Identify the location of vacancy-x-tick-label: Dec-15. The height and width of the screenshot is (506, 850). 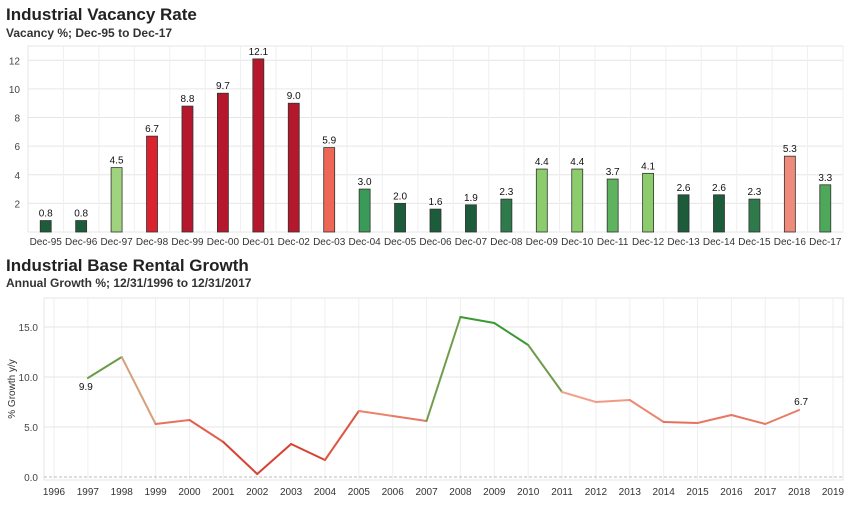
(754, 242).